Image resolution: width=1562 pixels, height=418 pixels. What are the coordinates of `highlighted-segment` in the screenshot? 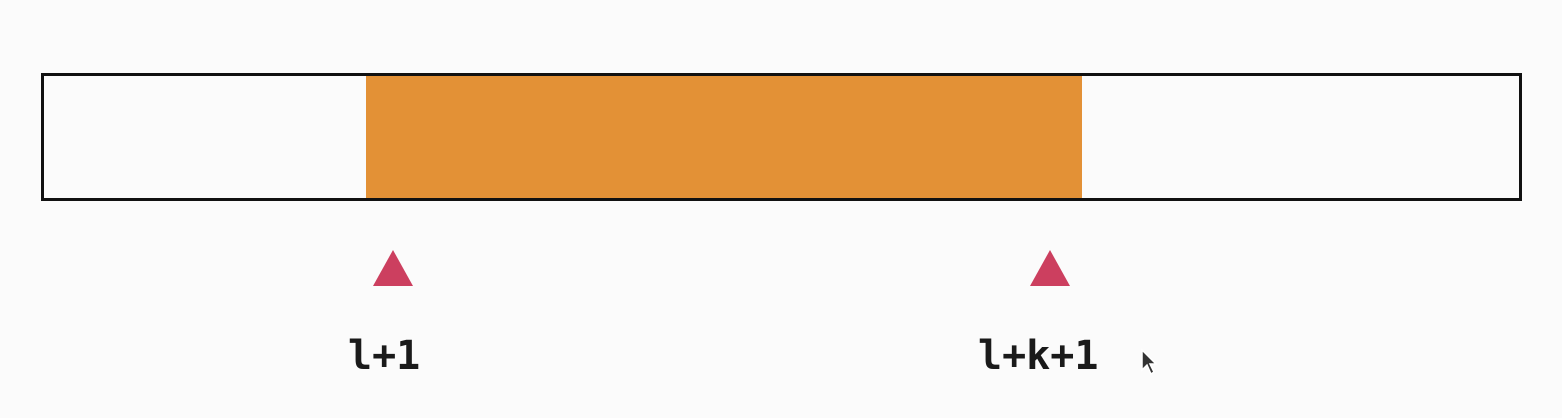 It's located at (724, 137).